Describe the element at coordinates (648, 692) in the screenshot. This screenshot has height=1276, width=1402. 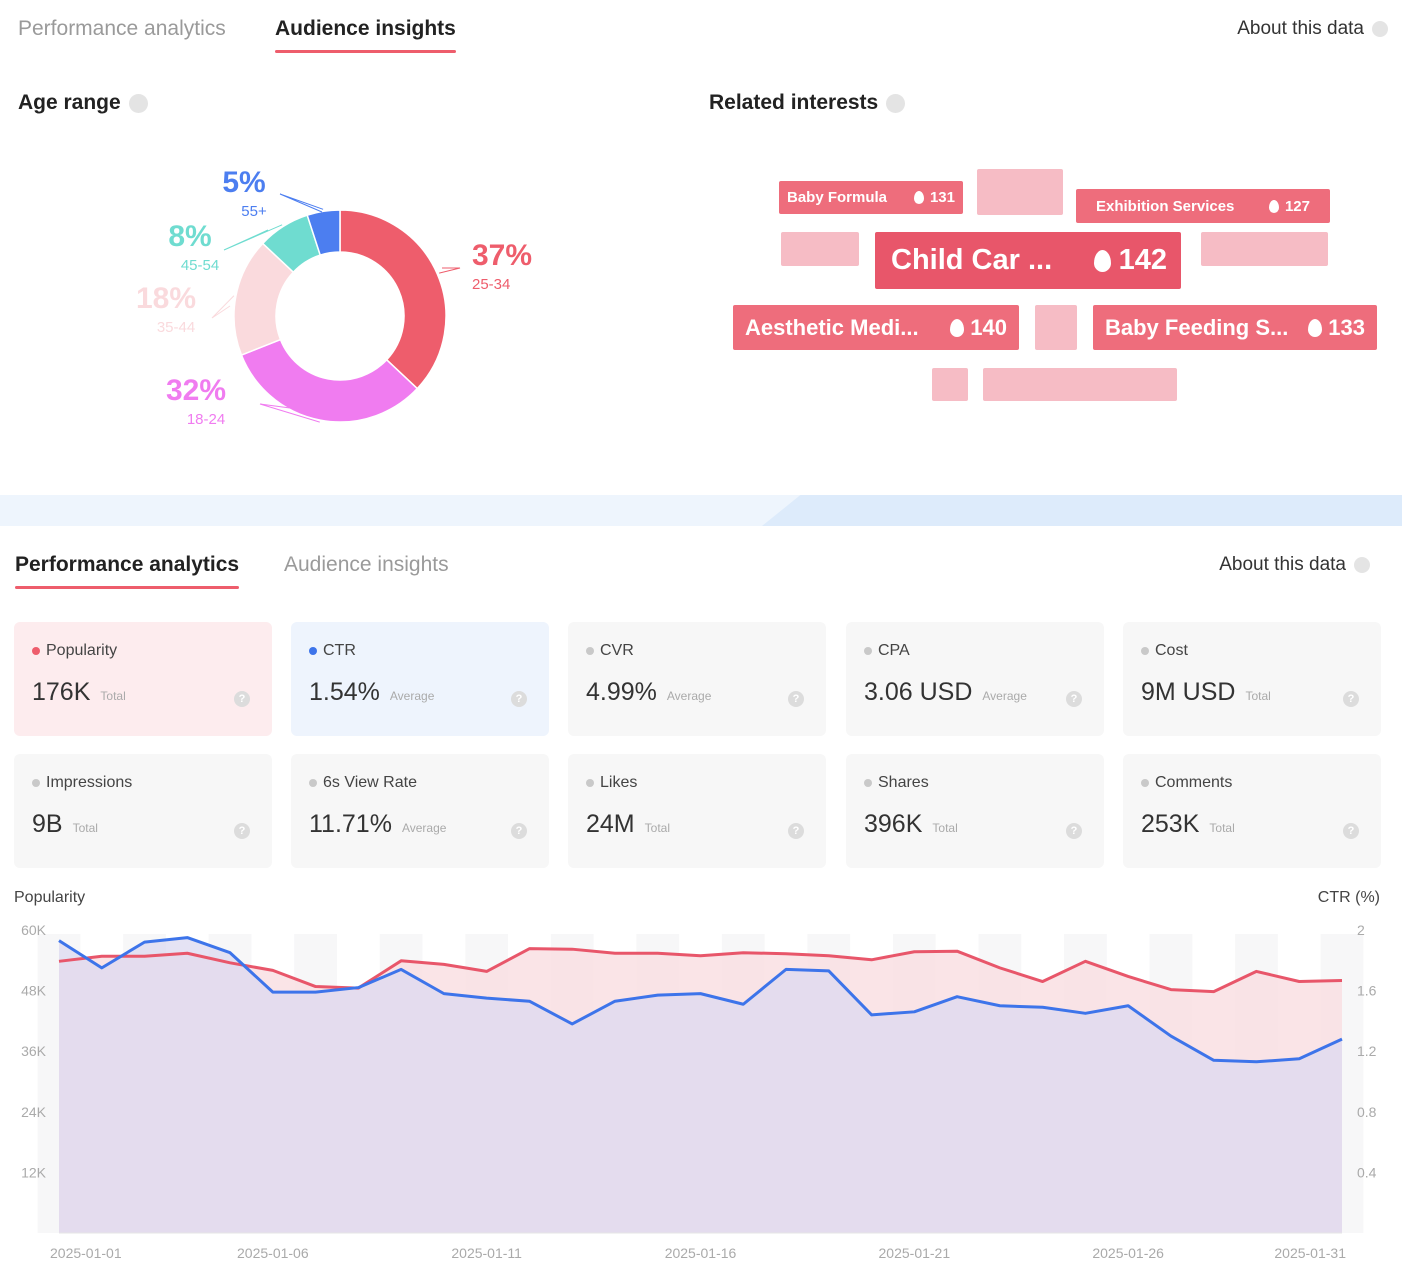
I see `metric-value-row: 4.99% Average` at that location.